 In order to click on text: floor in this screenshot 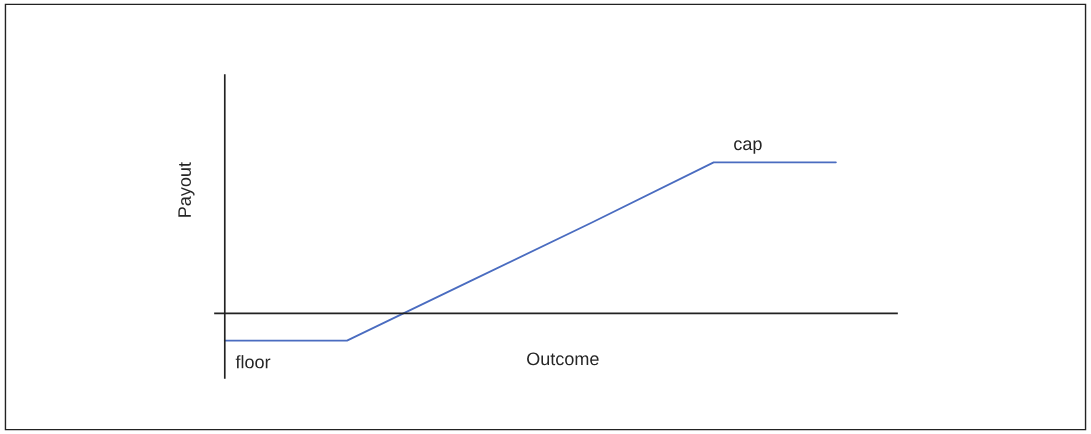, I will do `click(253, 362)`.